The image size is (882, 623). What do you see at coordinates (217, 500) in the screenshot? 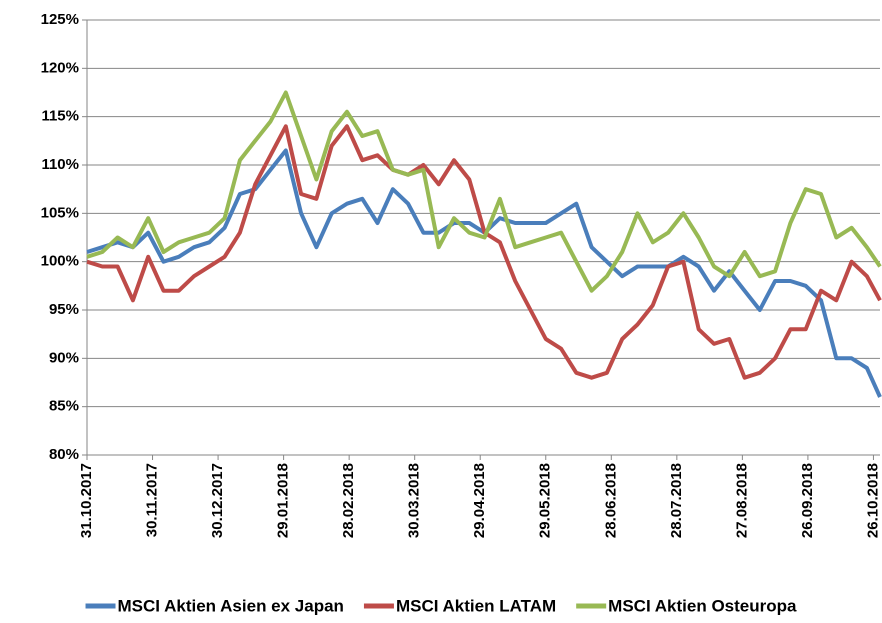
I see `x-tick-label: 30.12.2017` at bounding box center [217, 500].